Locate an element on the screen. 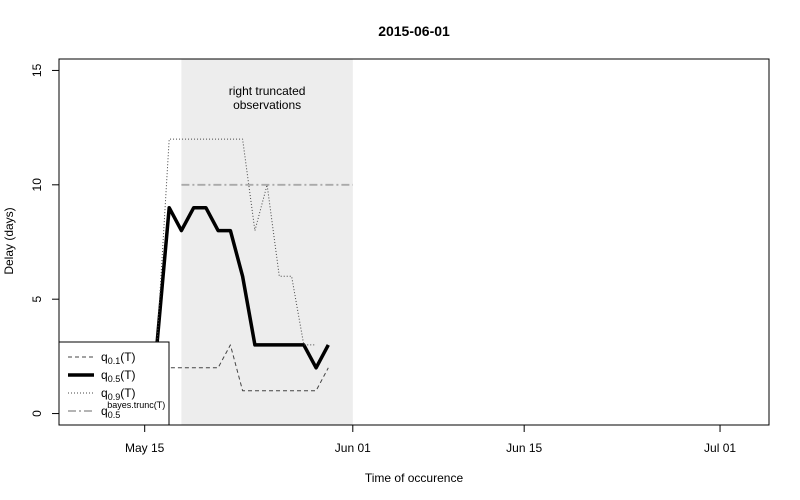 The height and width of the screenshot is (500, 800). legend-entry-q05: q0.5(T) is located at coordinates (118, 376).